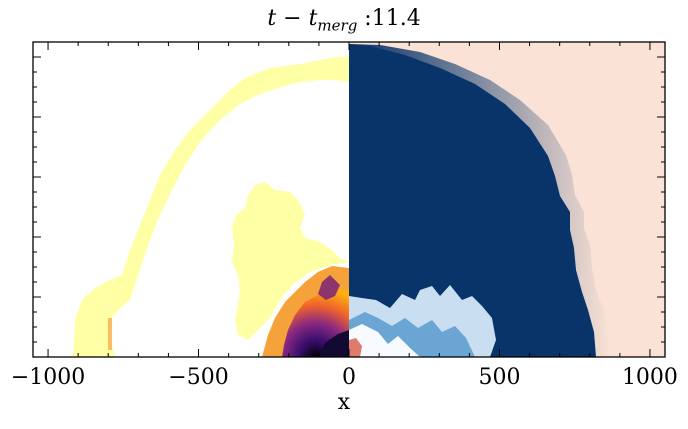 Image resolution: width=688 pixels, height=429 pixels. I want to click on title-subscript: merg, so click(337, 25).